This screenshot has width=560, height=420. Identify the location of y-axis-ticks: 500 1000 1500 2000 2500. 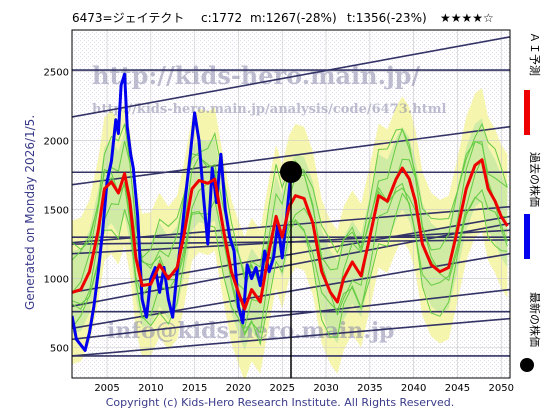
(56, 210).